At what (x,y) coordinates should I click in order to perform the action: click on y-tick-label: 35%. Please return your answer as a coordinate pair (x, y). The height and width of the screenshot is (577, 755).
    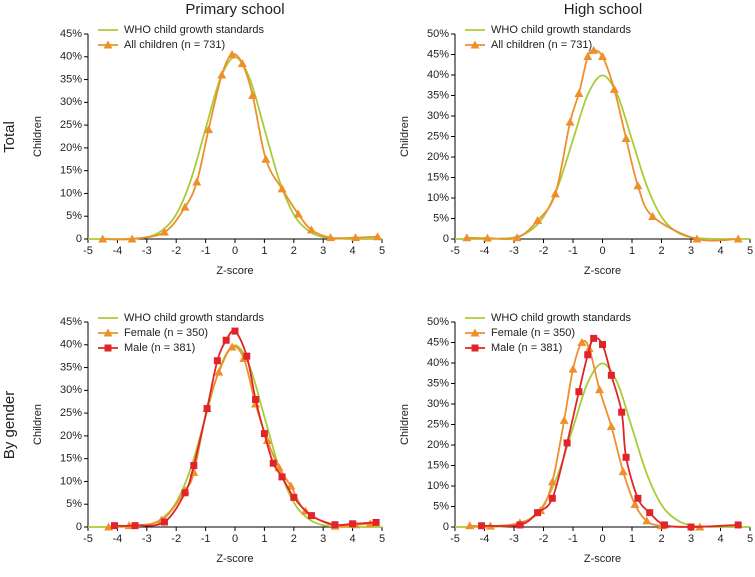
    Looking at the image, I should click on (71, 79).